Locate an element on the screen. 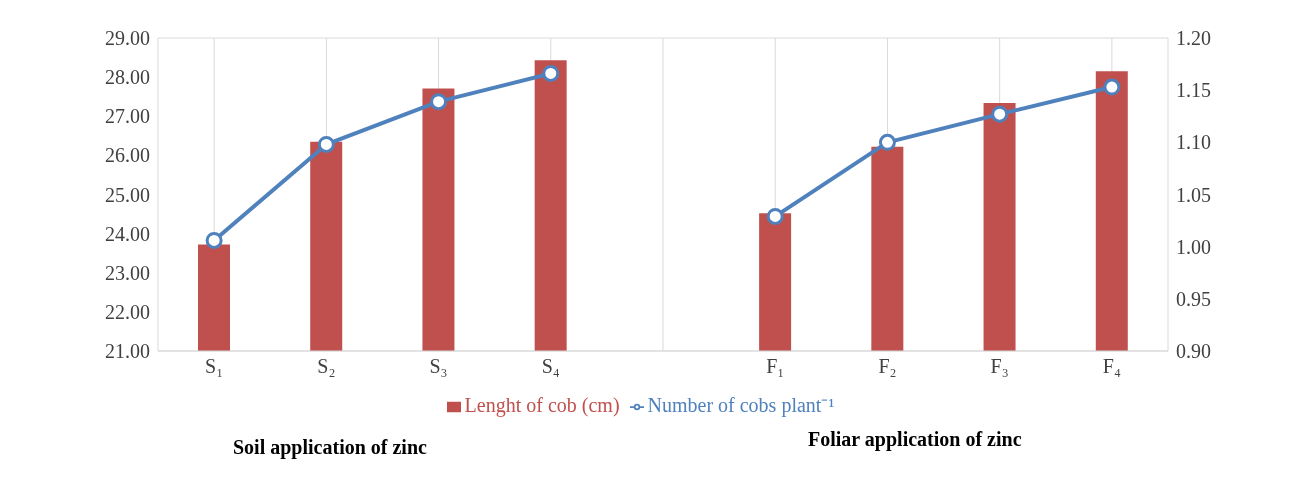 The width and height of the screenshot is (1293, 481). text: Foliar application of zinc is located at coordinates (915, 439).